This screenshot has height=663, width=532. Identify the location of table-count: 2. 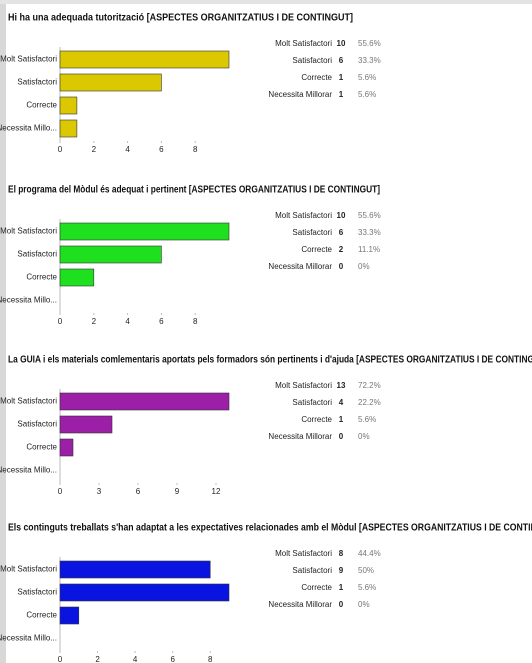
(341, 249).